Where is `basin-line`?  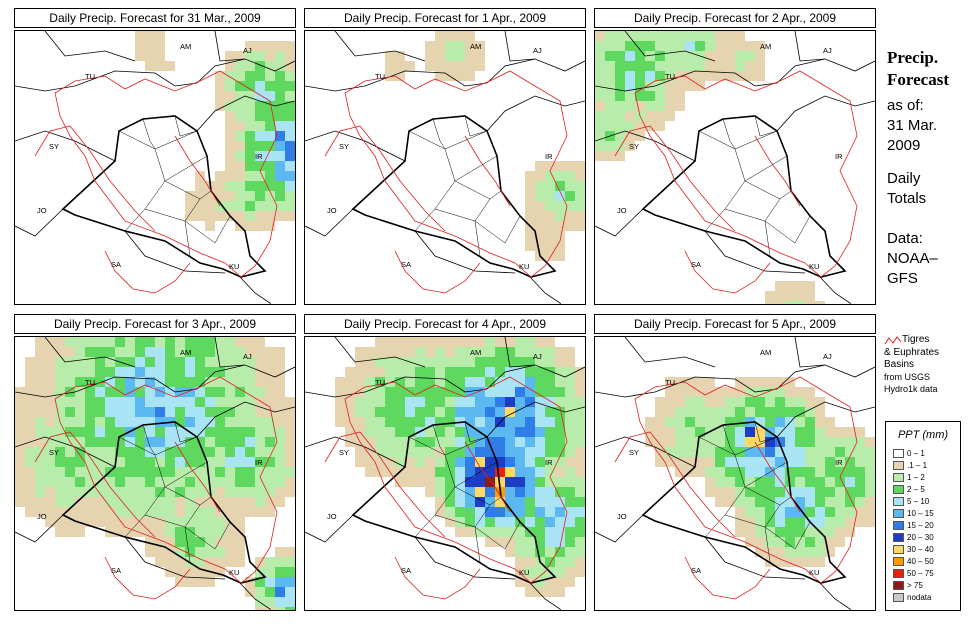 basin-line is located at coordinates (437, 578).